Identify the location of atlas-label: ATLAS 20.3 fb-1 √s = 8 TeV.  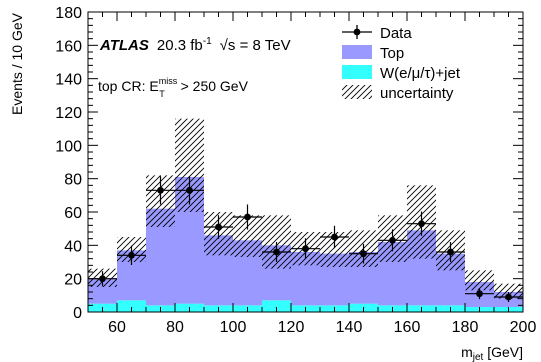
(195, 45).